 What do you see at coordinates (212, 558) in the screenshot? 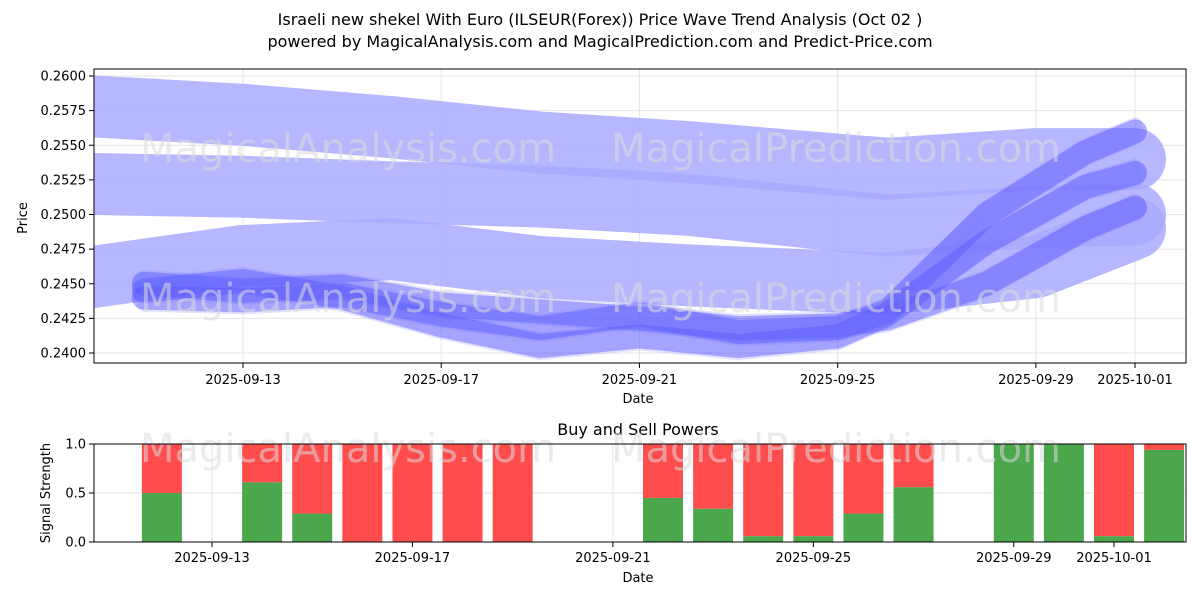
I see `power-x-tick-label: 2025-09-13` at bounding box center [212, 558].